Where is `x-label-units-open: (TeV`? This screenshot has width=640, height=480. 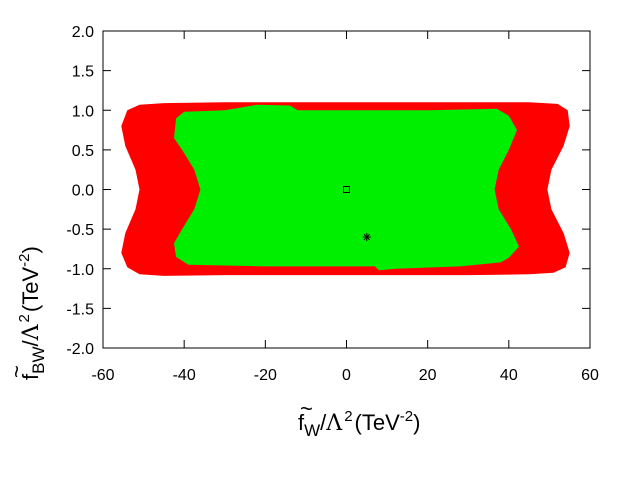 x-label-units-open: (TeV is located at coordinates (378, 422).